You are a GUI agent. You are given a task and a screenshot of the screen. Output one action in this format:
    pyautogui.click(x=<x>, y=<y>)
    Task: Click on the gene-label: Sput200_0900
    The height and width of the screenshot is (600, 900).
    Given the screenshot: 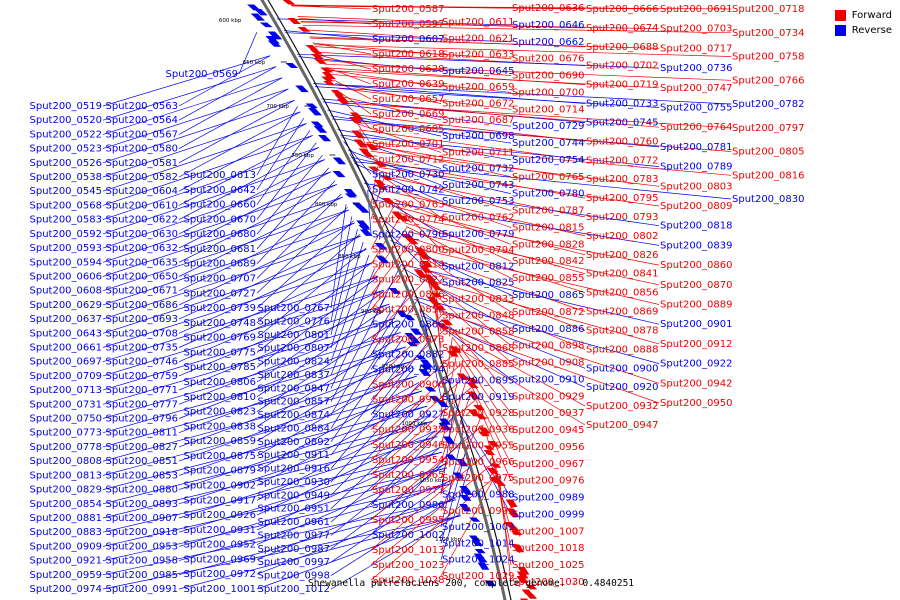 What is the action you would take?
    pyautogui.click(x=622, y=368)
    